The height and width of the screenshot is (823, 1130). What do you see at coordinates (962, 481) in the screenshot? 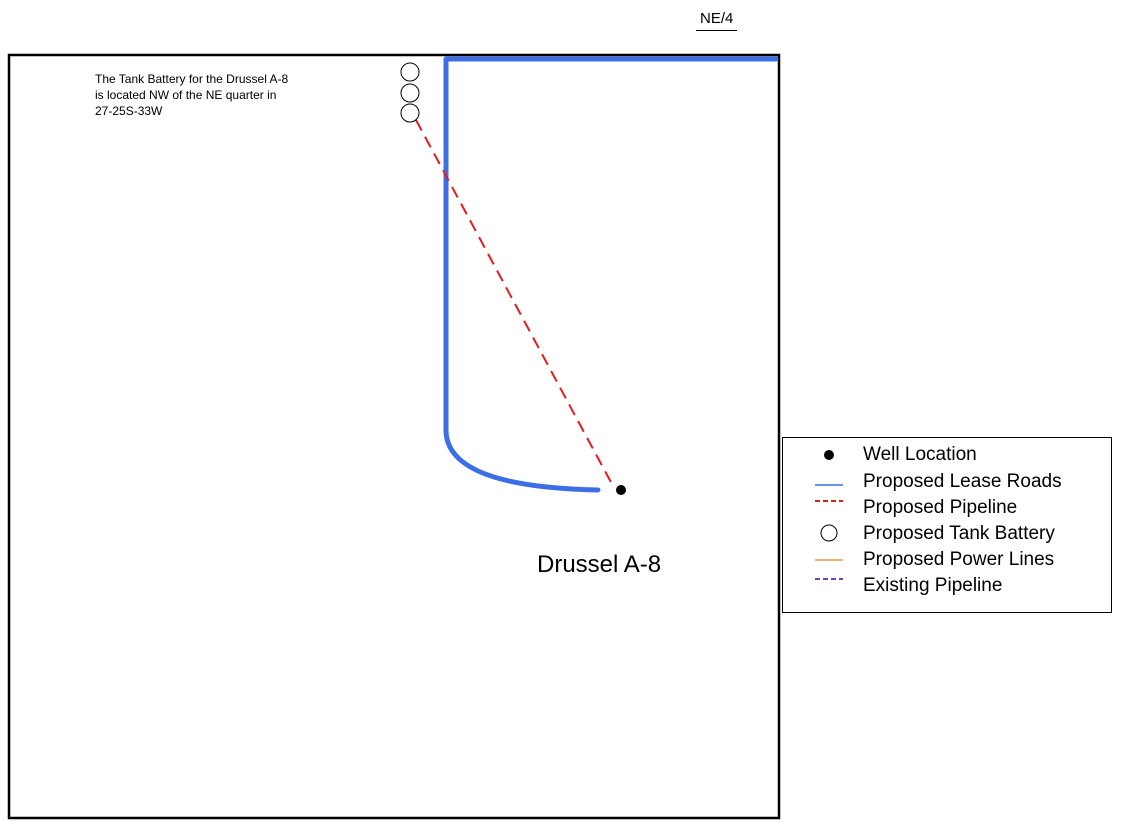
I see `legend-label: Proposed Lease Roads` at bounding box center [962, 481].